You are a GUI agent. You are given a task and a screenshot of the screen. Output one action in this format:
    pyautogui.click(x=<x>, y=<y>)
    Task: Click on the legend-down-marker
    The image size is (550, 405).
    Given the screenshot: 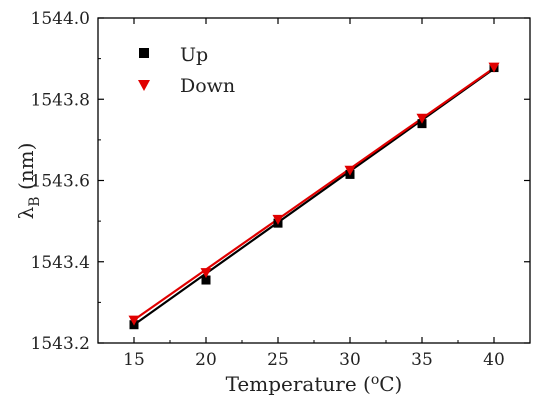 What is the action you would take?
    pyautogui.click(x=144, y=85)
    